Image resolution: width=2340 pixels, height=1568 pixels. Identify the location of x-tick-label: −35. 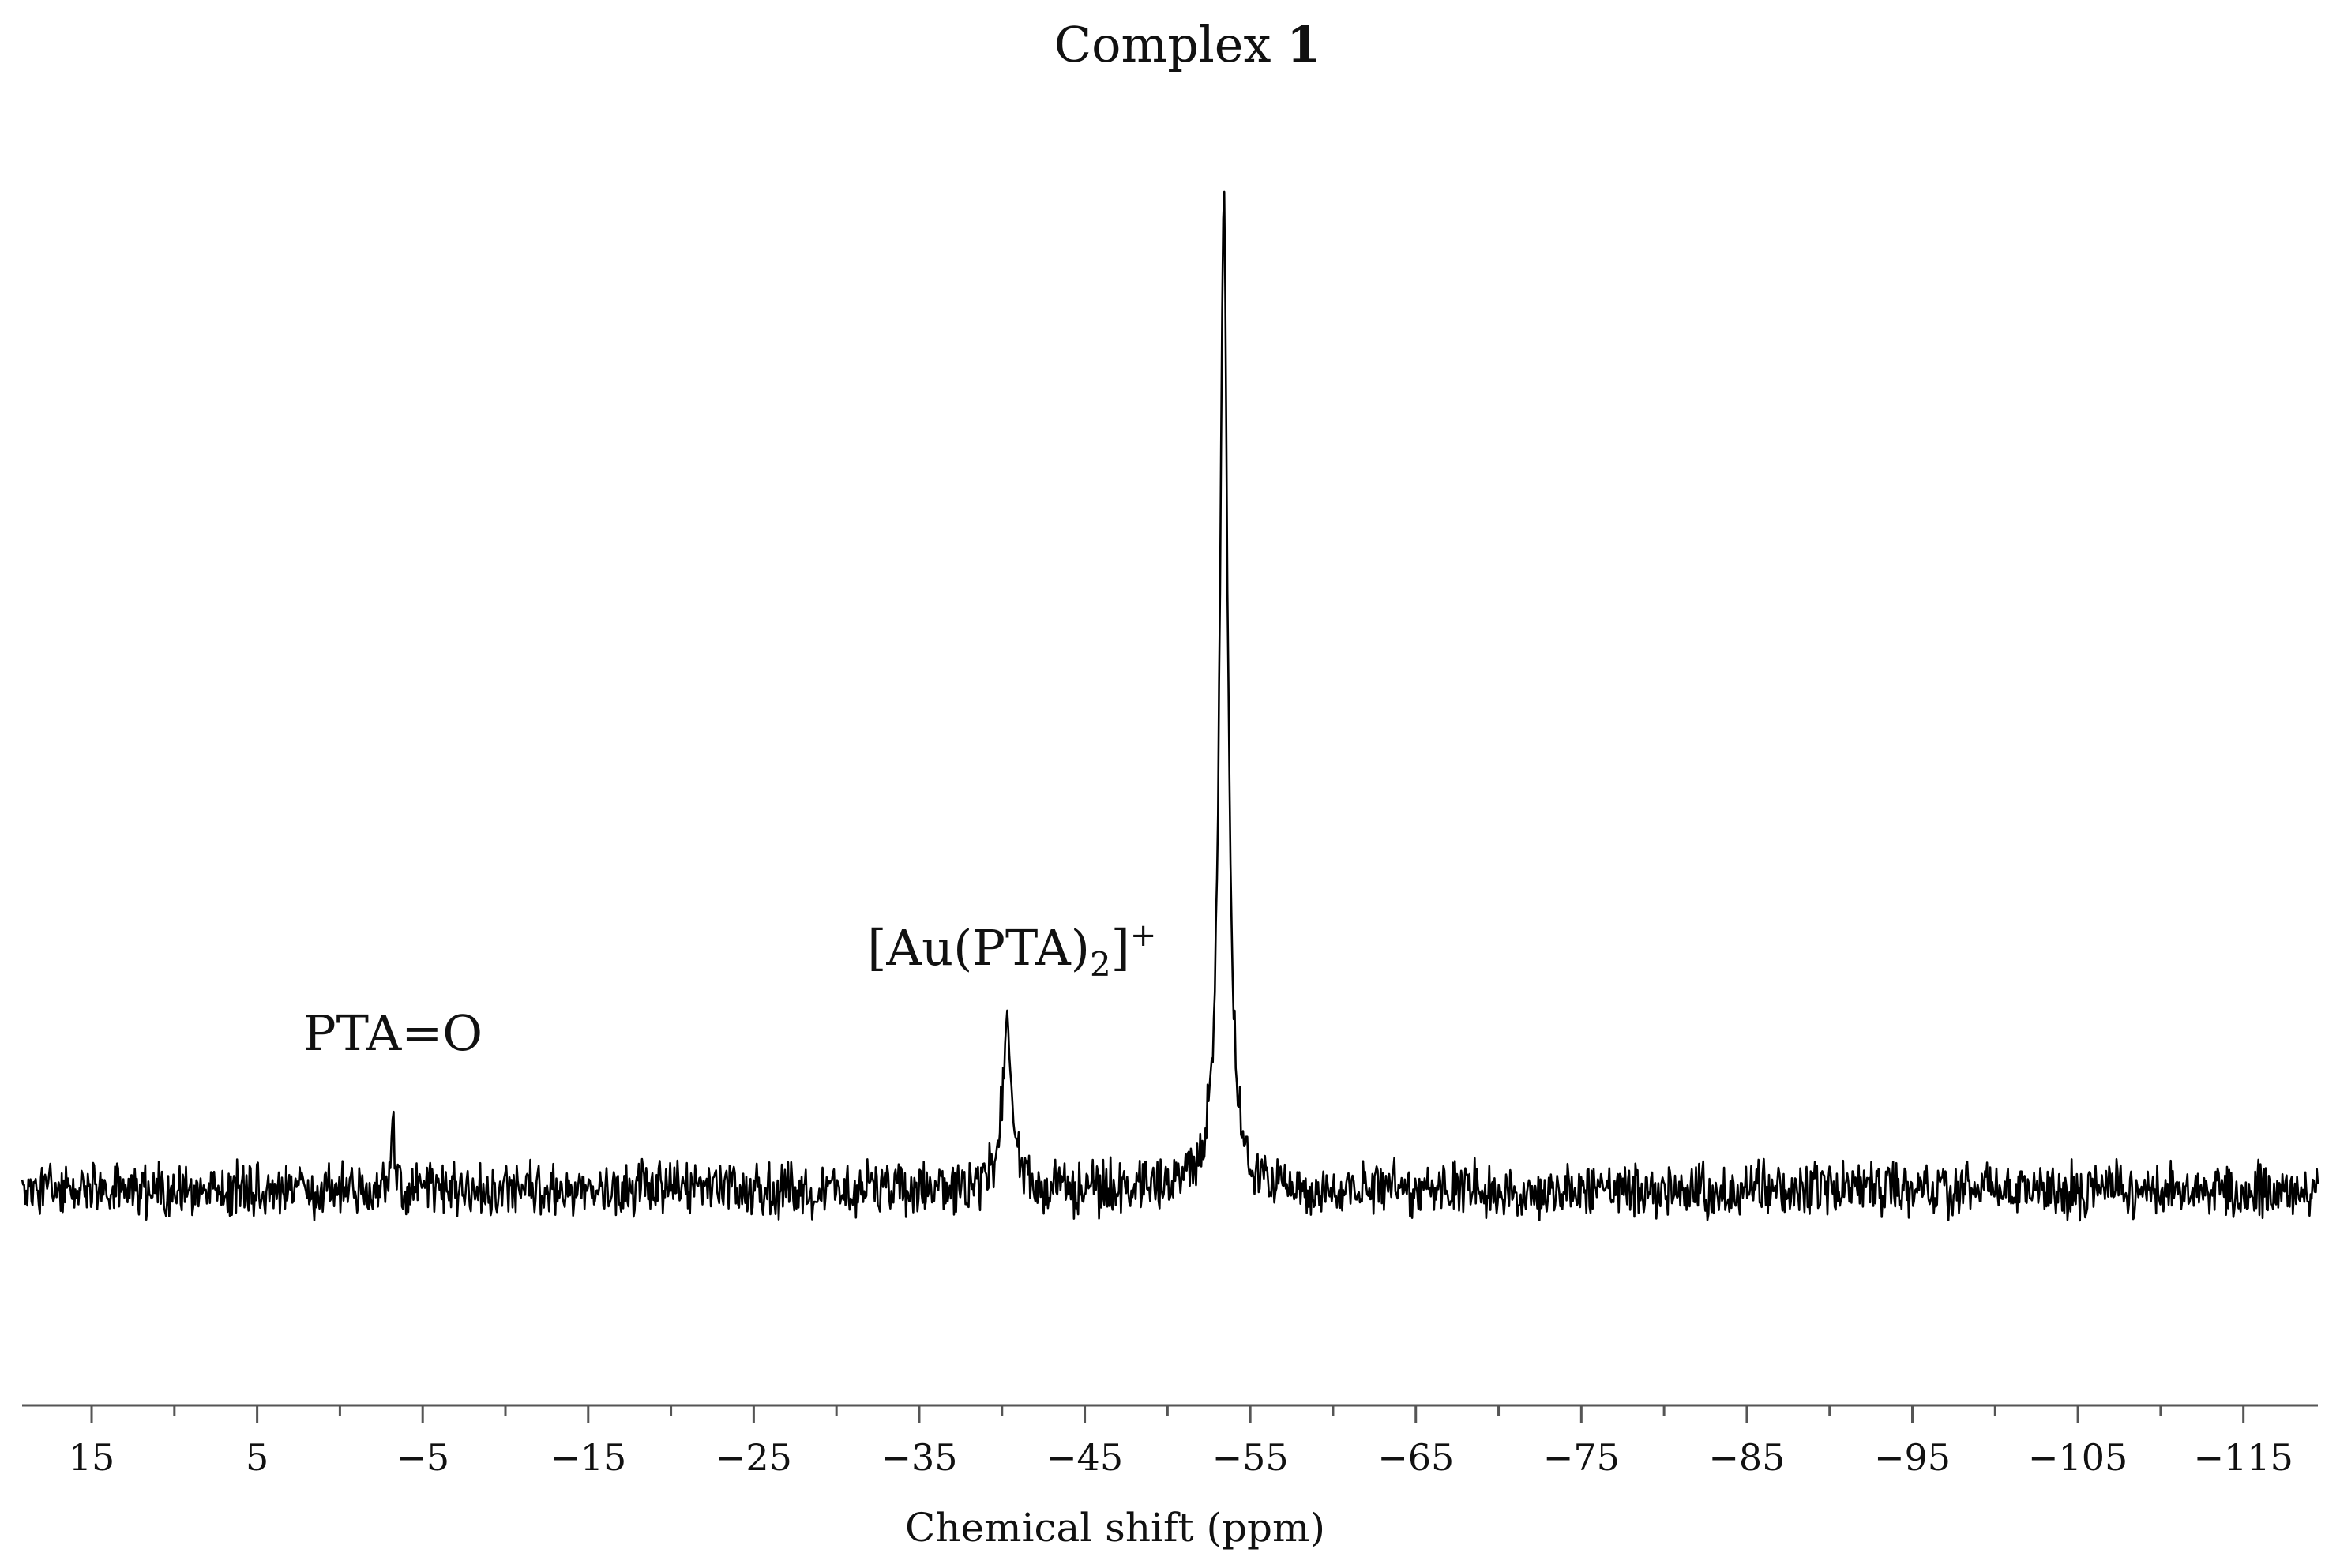
(919, 1457).